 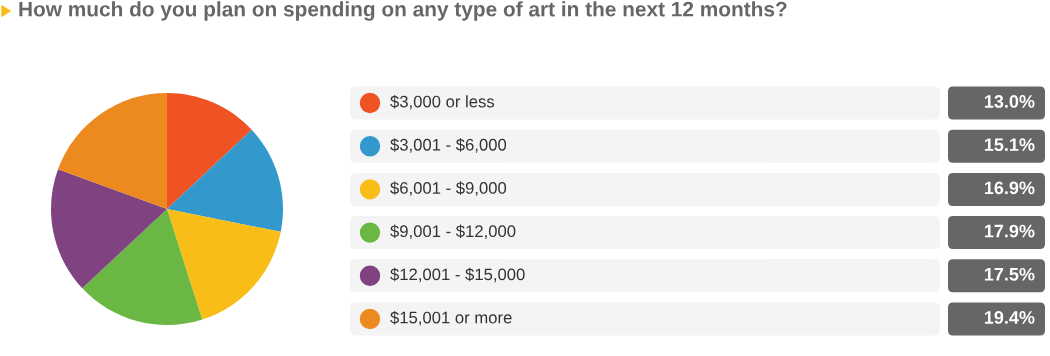 What do you see at coordinates (1009, 231) in the screenshot?
I see `data-label: 17.9%` at bounding box center [1009, 231].